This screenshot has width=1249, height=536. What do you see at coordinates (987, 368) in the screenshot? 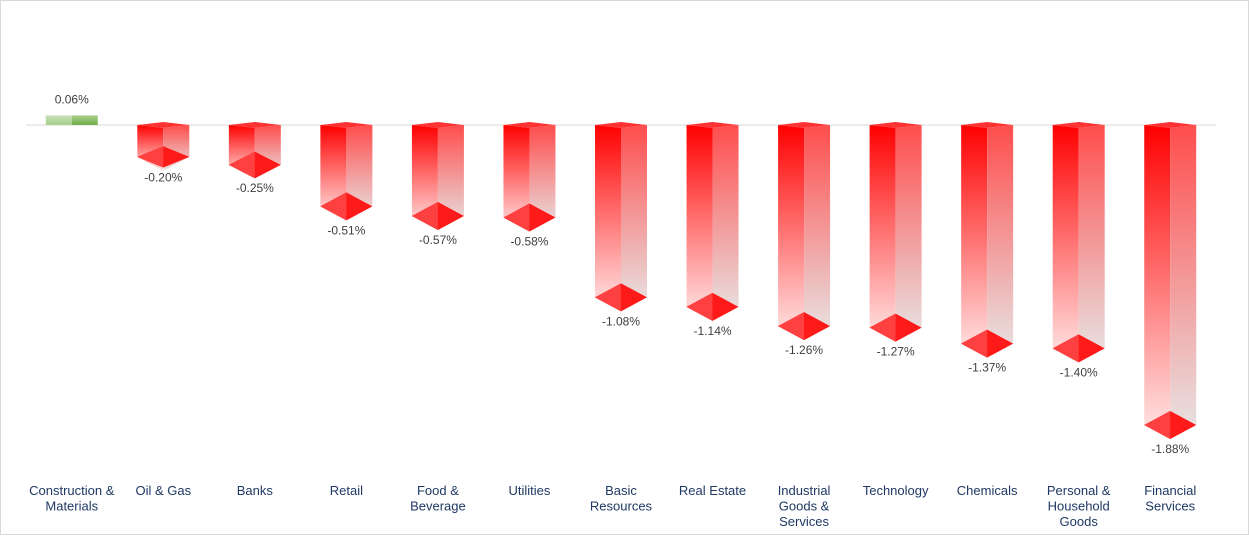
I see `value-label: -1.37%` at bounding box center [987, 368].